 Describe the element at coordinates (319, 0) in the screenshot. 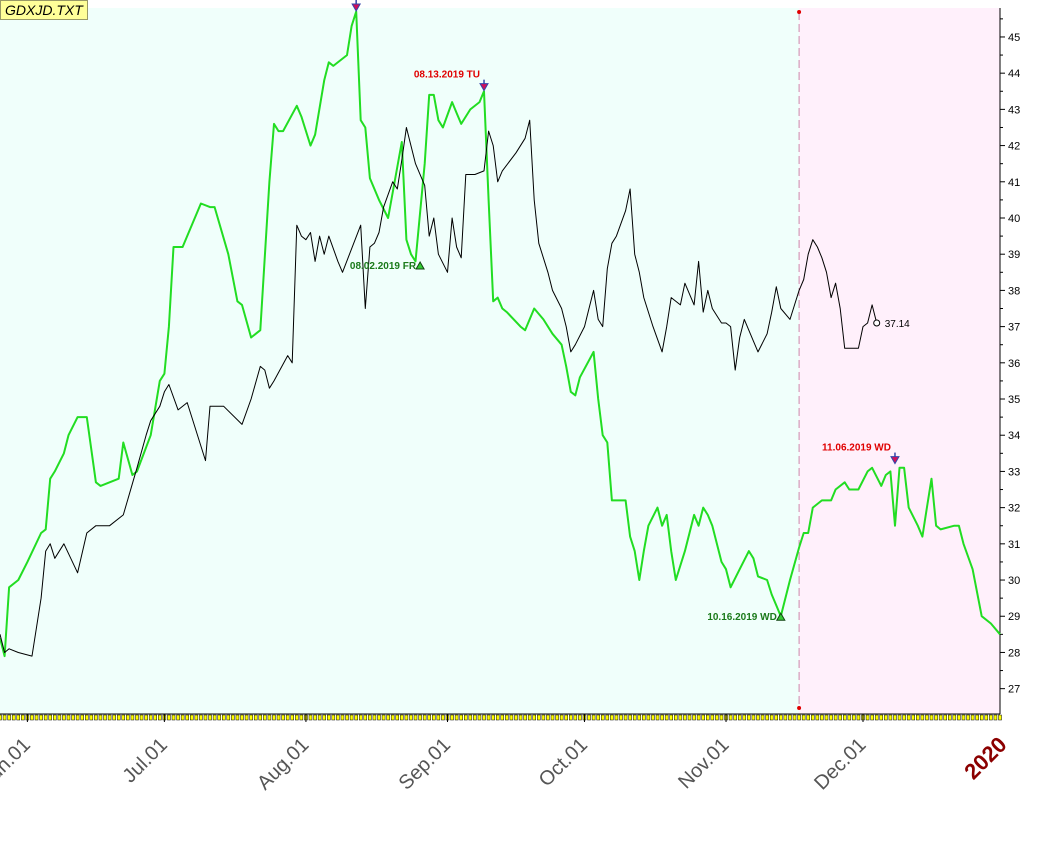

I see `high-annotation-label: 07.23.2019 TU` at that location.